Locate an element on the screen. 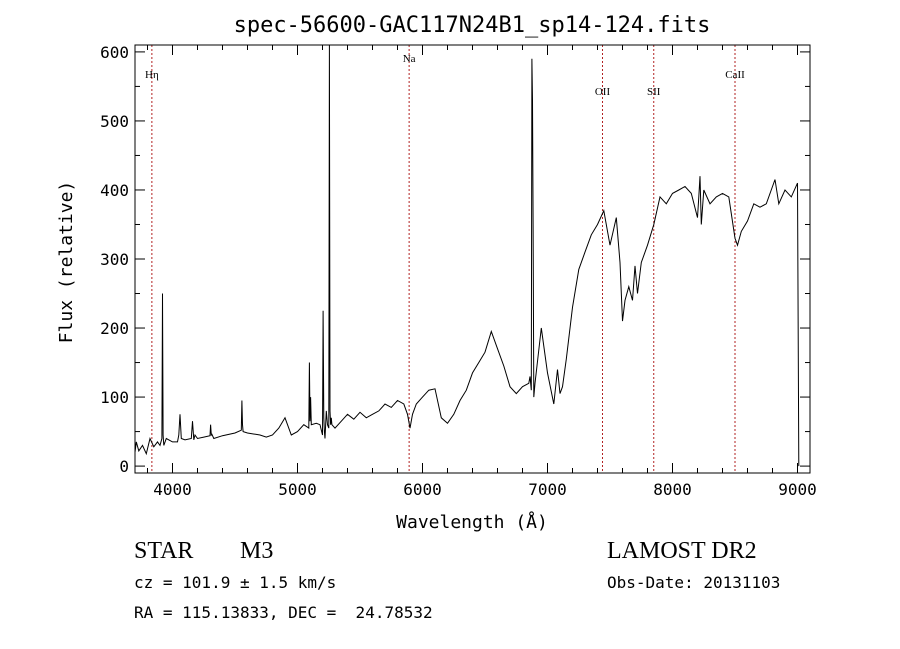 The image size is (900, 649). object-type: STAR is located at coordinates (164, 551).